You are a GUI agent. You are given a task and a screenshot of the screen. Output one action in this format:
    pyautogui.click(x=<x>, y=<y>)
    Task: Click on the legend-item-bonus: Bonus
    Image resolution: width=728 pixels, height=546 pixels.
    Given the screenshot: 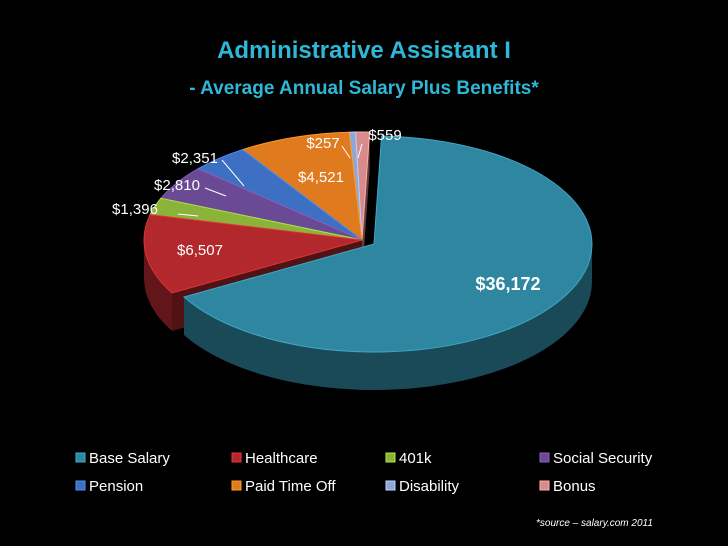 What is the action you would take?
    pyautogui.click(x=567, y=486)
    